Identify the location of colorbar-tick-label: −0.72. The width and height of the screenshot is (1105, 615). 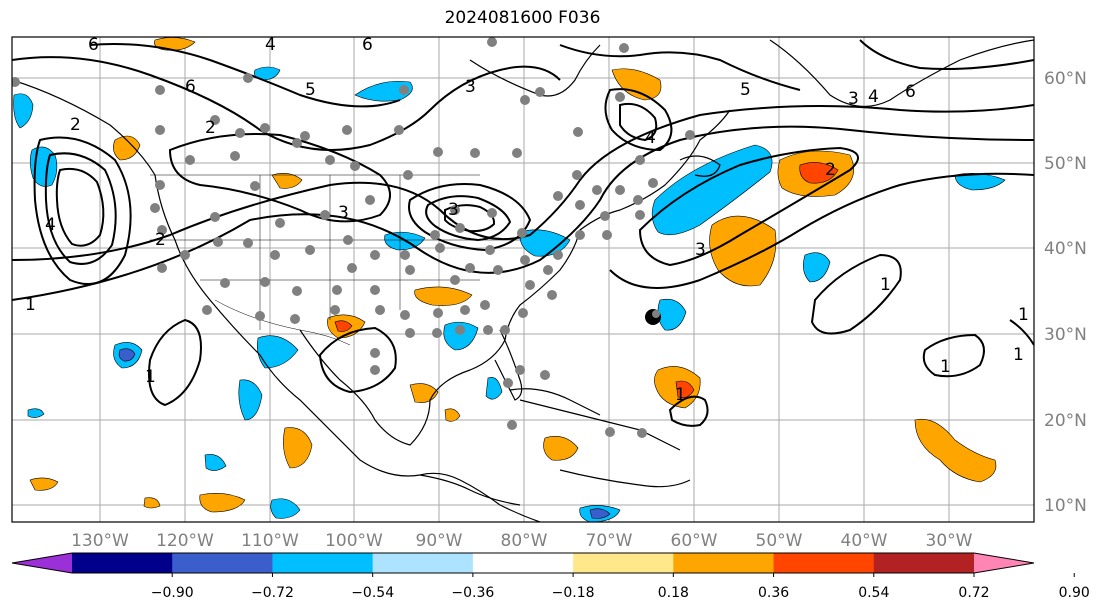
(272, 593).